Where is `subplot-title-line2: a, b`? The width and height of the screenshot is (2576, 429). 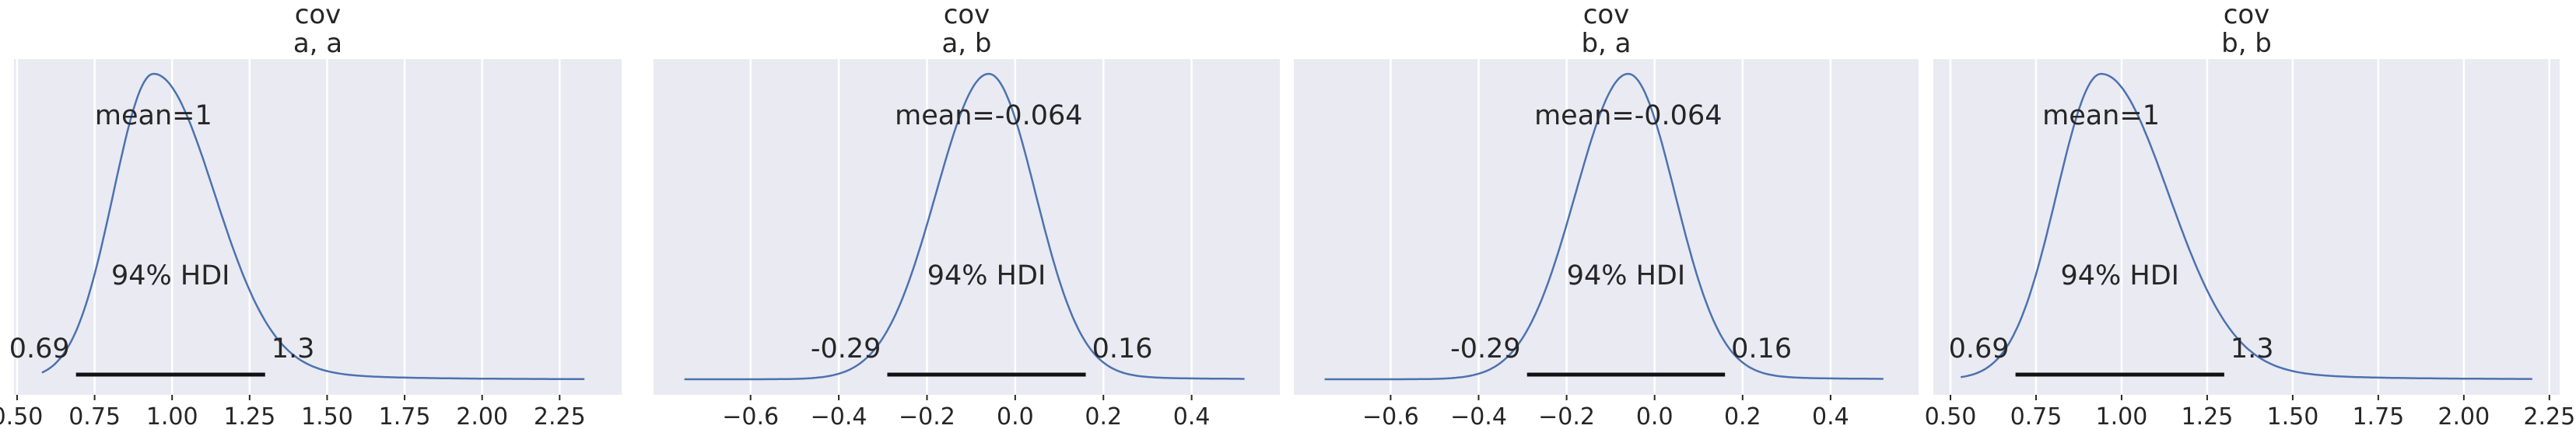 subplot-title-line2: a, b is located at coordinates (966, 43).